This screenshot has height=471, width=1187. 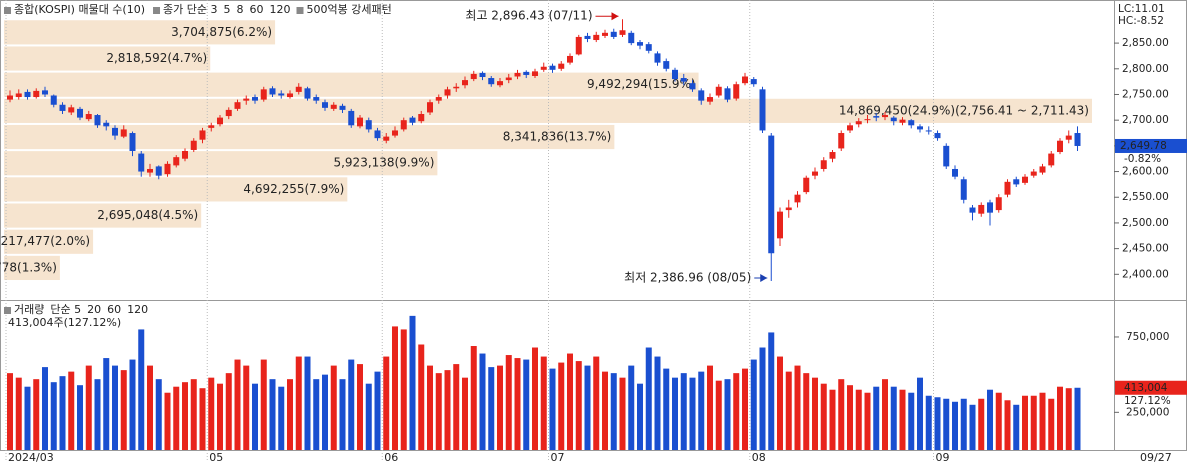 I want to click on low-annotation: 최저 2,386.96 (08/05), so click(x=687, y=278).